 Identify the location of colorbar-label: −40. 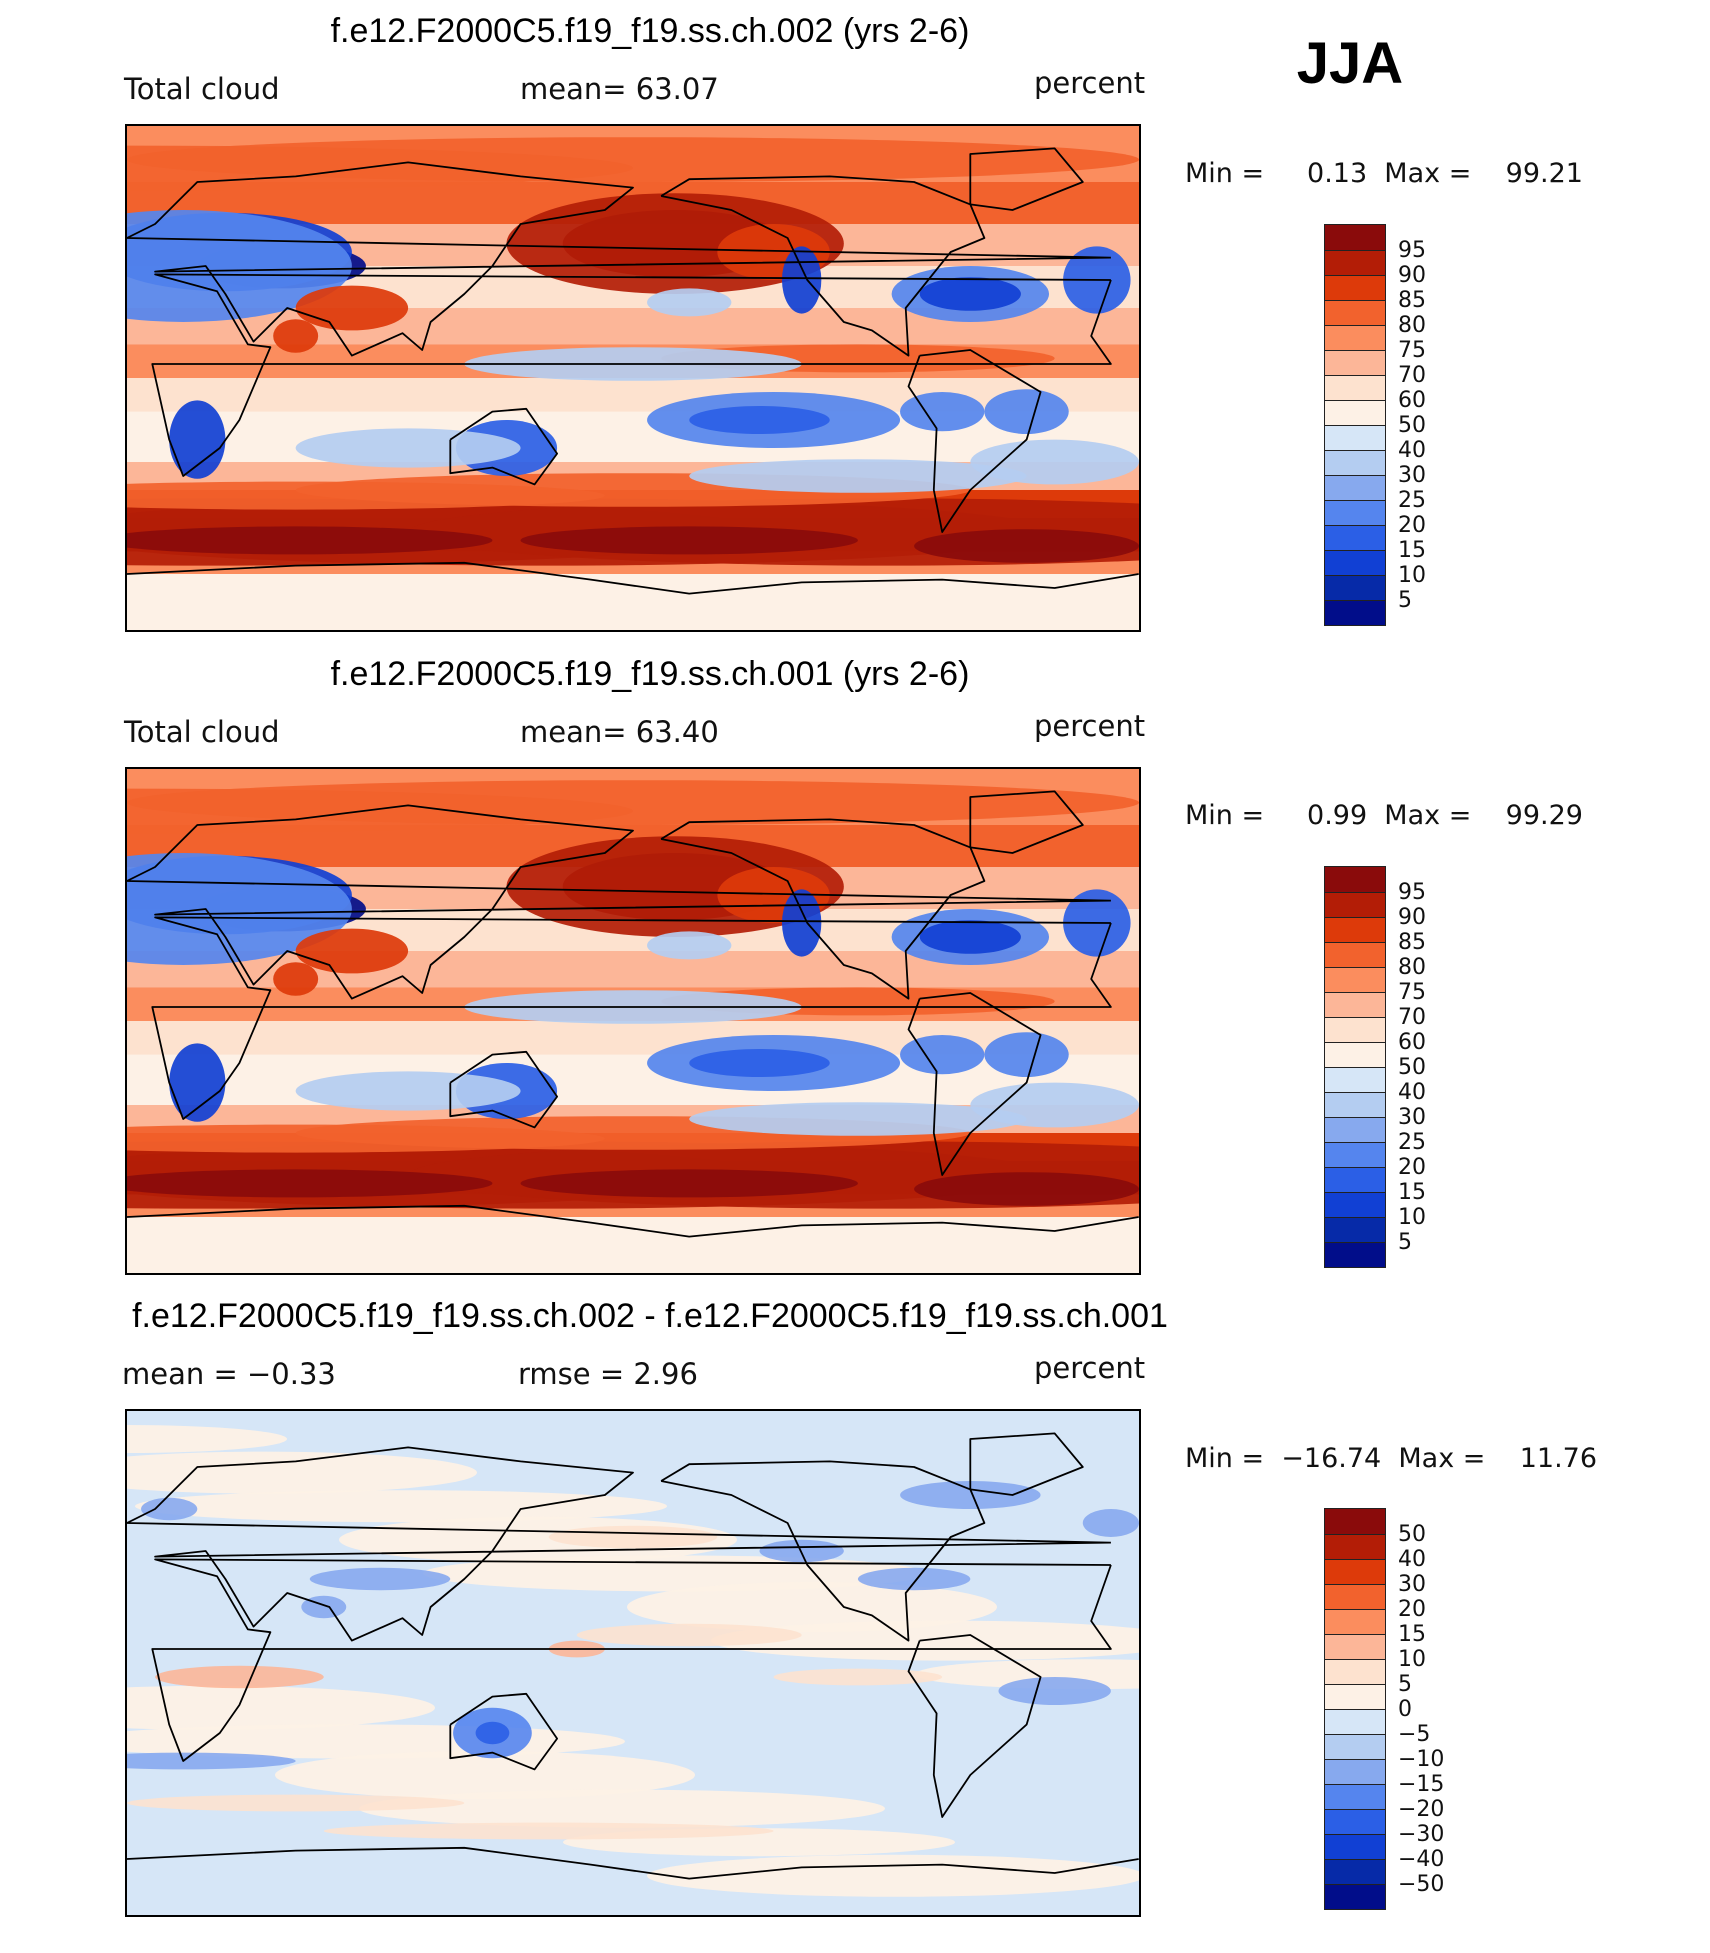
(1421, 1859).